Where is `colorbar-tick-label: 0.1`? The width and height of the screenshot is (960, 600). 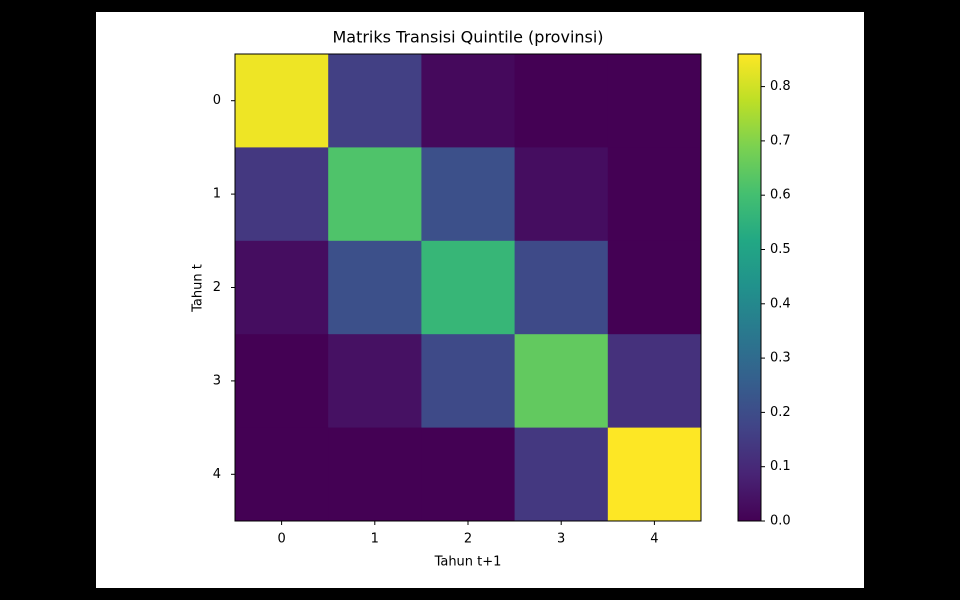
colorbar-tick-label: 0.1 is located at coordinates (780, 466).